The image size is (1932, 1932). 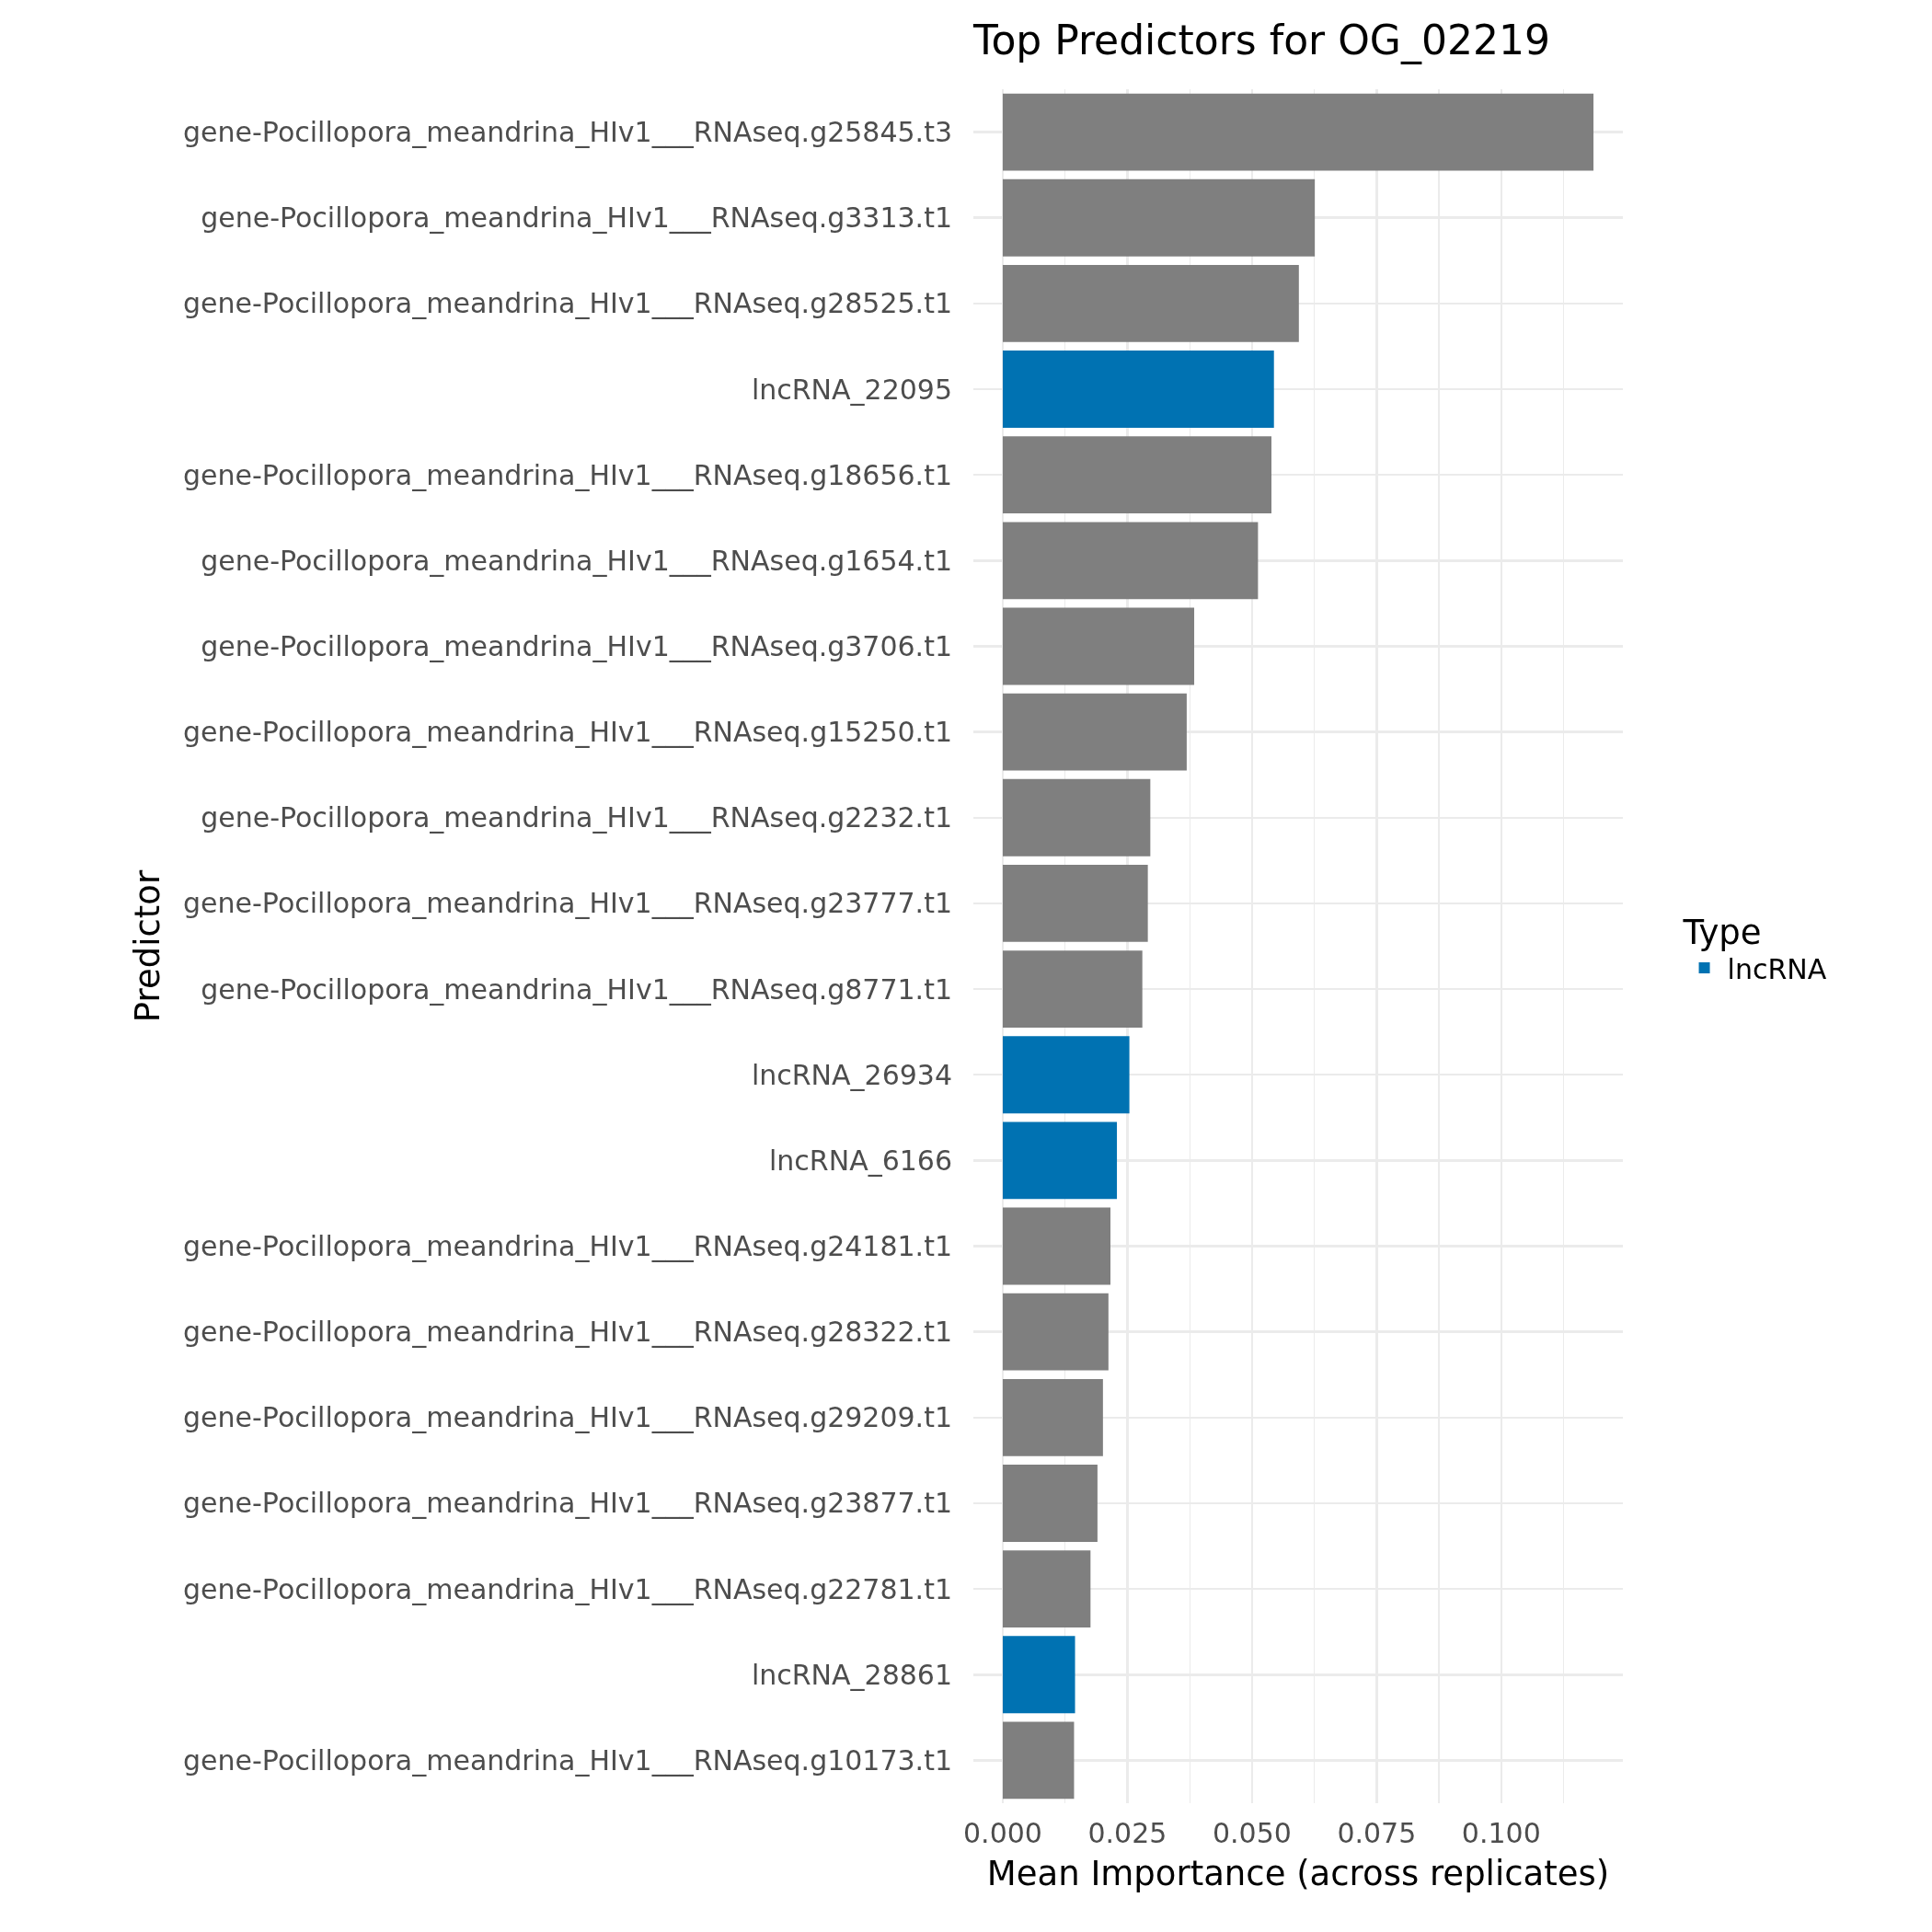 I want to click on y-tick-label: gene-Pocillopora_meandrina_HIv1___RNAseq.g2232.t1, so click(x=576, y=817).